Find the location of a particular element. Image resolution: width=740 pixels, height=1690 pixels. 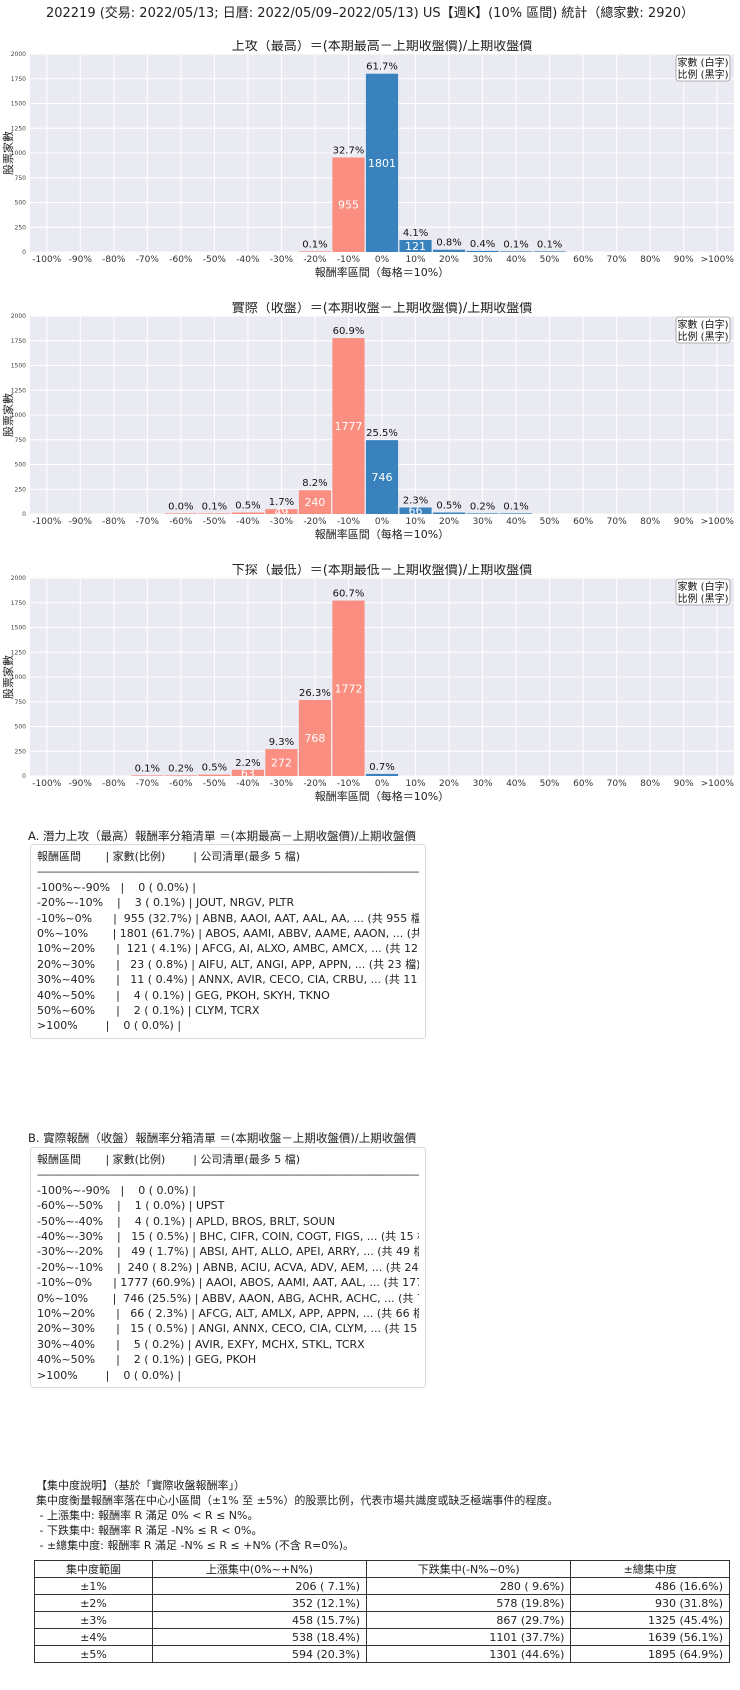

bar-count-label: 1777 is located at coordinates (348, 426).